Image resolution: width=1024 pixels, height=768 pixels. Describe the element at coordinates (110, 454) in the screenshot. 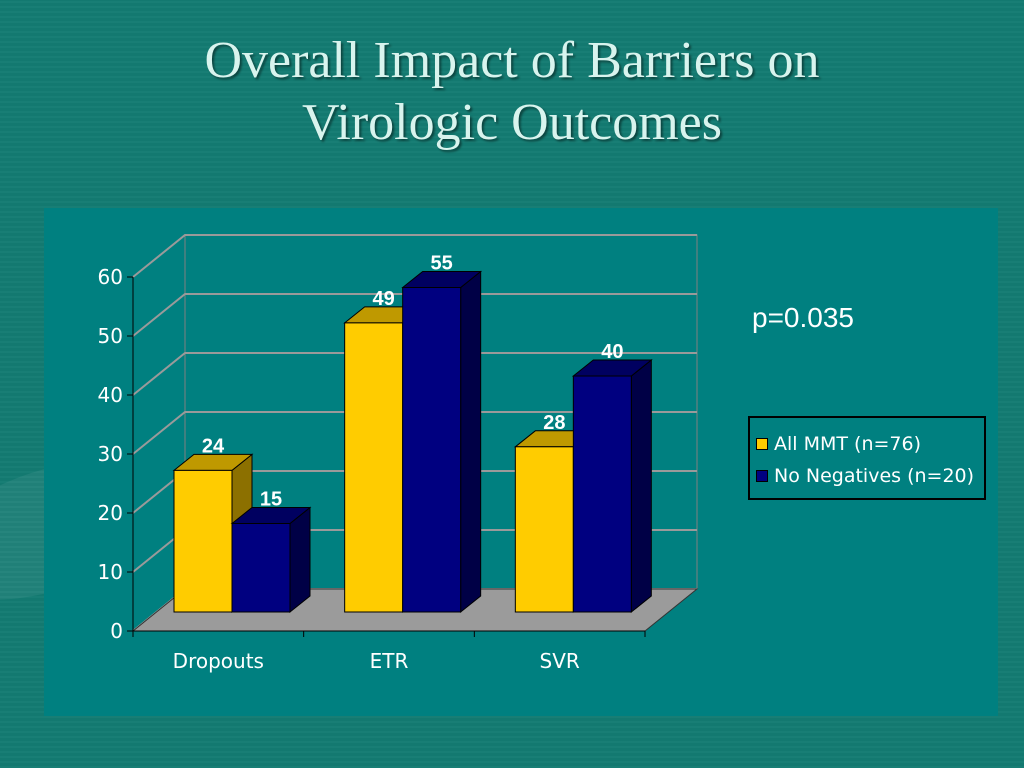

I see `y-tick-label: 30` at that location.